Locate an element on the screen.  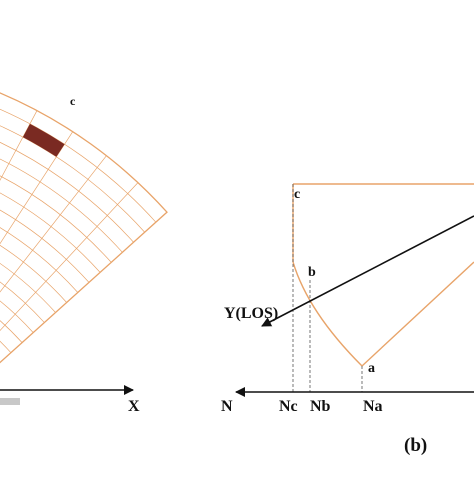
x-axis-label: X is located at coordinates (134, 406).